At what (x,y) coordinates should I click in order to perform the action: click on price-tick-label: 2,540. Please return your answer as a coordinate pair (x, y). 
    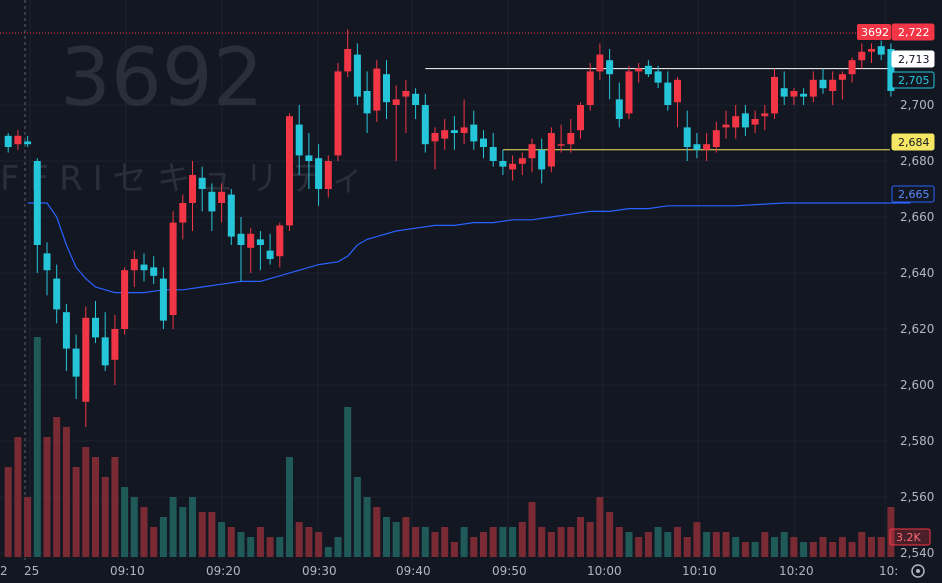
    Looking at the image, I should click on (917, 553).